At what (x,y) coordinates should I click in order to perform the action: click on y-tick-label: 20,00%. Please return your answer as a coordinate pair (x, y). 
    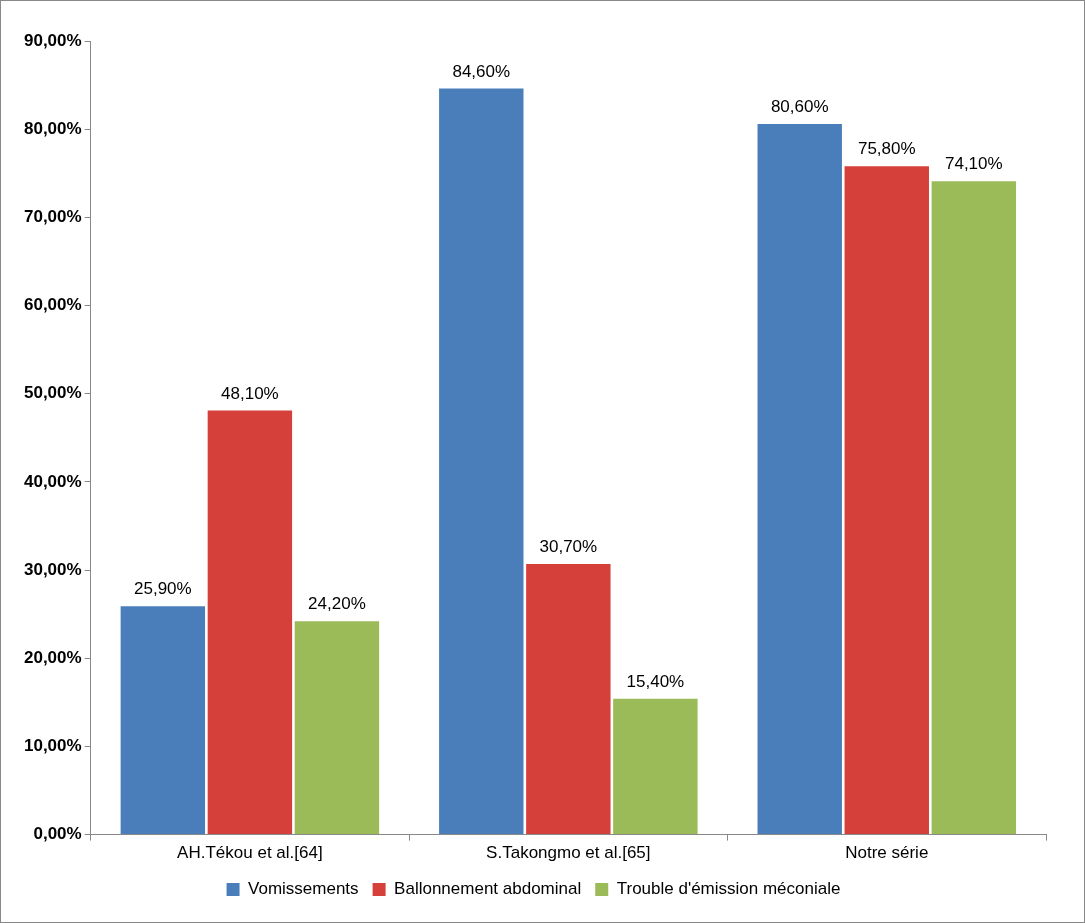
    Looking at the image, I should click on (52, 657).